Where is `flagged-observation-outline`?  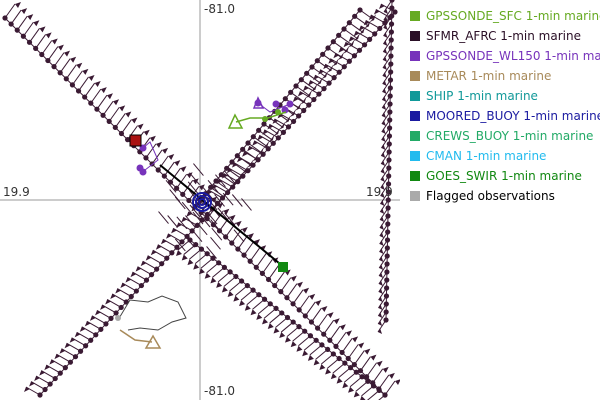 flagged-observation-outline is located at coordinates (152, 313).